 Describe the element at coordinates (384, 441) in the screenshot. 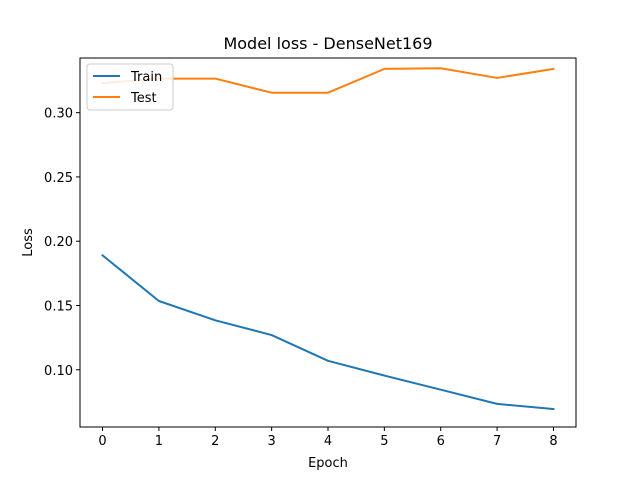

I see `x-tick-label: 5` at that location.